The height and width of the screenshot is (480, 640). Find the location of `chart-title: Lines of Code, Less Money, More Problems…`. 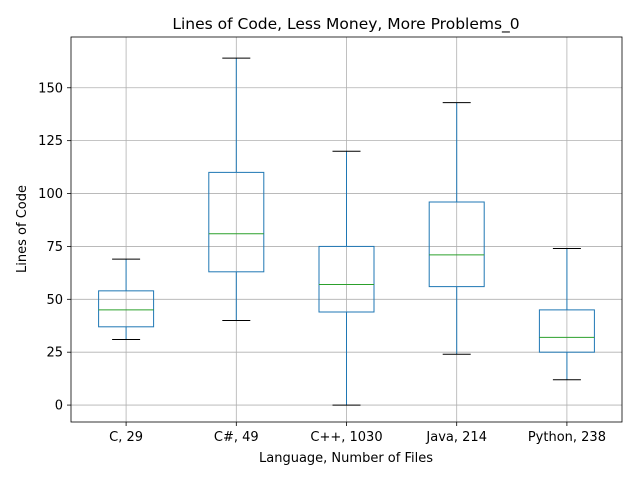

chart-title: Lines of Code, Less Money, More Problems… is located at coordinates (345, 24).